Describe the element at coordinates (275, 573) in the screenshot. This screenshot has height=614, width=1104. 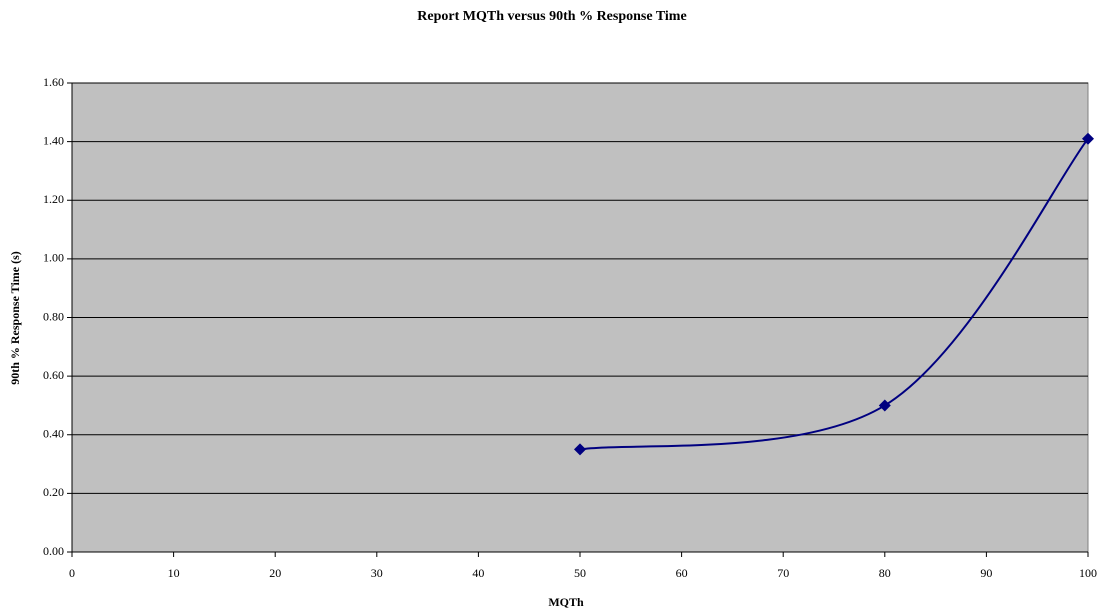
I see `x-tick-label: 20` at that location.